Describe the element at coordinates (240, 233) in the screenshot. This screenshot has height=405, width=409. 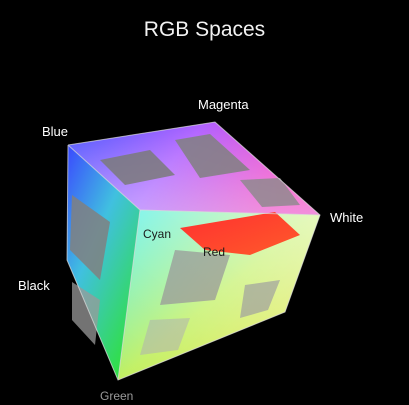
I see `red-region` at that location.